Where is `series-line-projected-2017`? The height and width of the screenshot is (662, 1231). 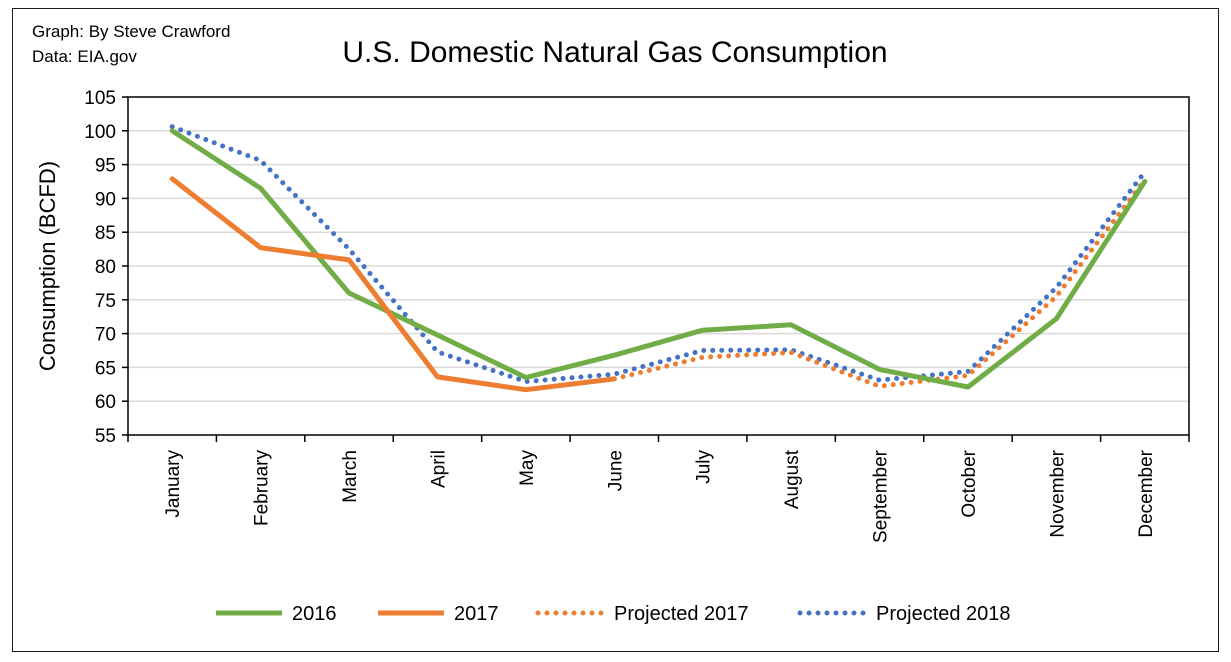 series-line-projected-2017 is located at coordinates (879, 283).